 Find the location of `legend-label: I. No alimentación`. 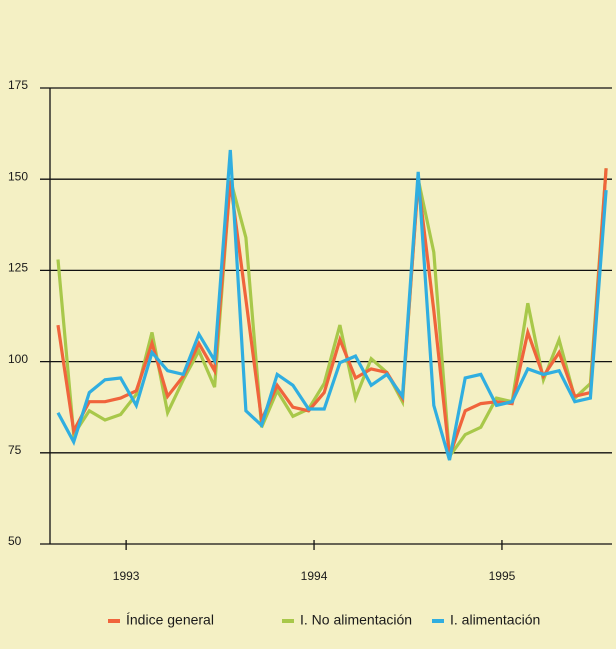

legend-label: I. No alimentación is located at coordinates (356, 620).